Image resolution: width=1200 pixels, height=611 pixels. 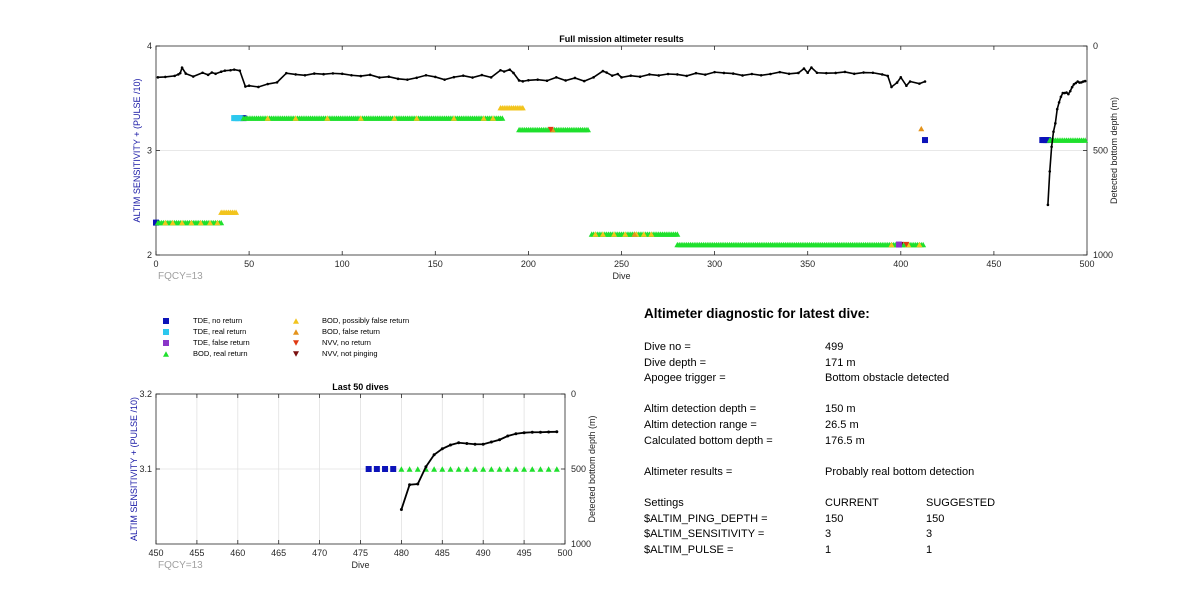 What do you see at coordinates (904, 535) in the screenshot?
I see `setting-row: $ALTIM_SENSITIVITY = 3 3` at bounding box center [904, 535].